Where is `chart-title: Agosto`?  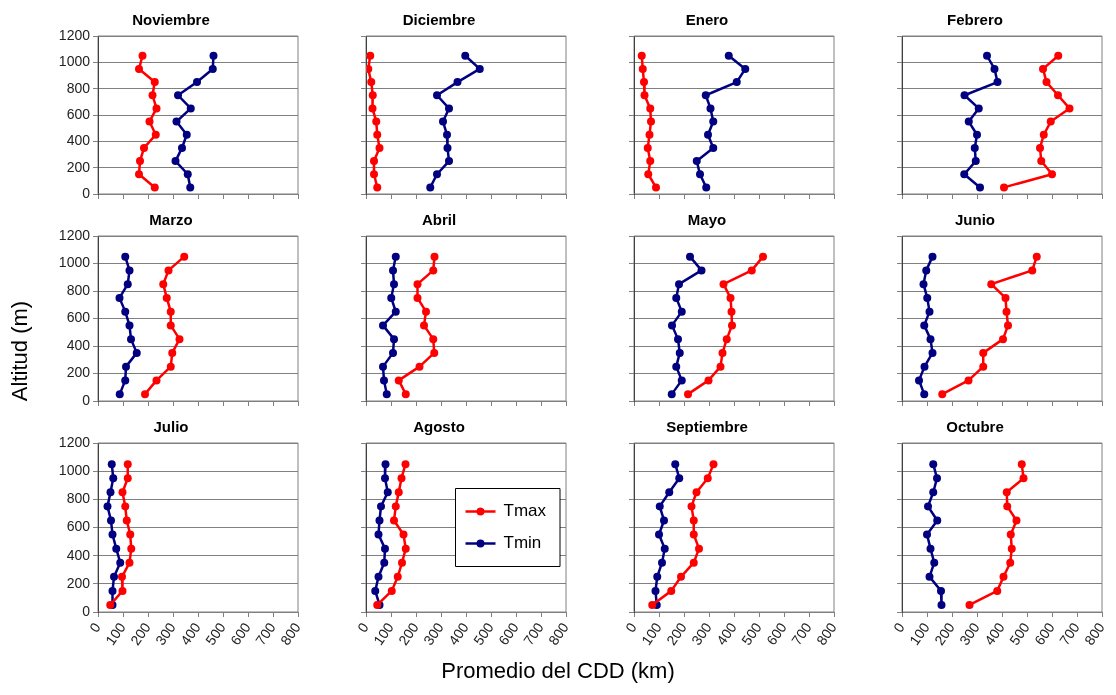
chart-title: Agosto is located at coordinates (439, 427).